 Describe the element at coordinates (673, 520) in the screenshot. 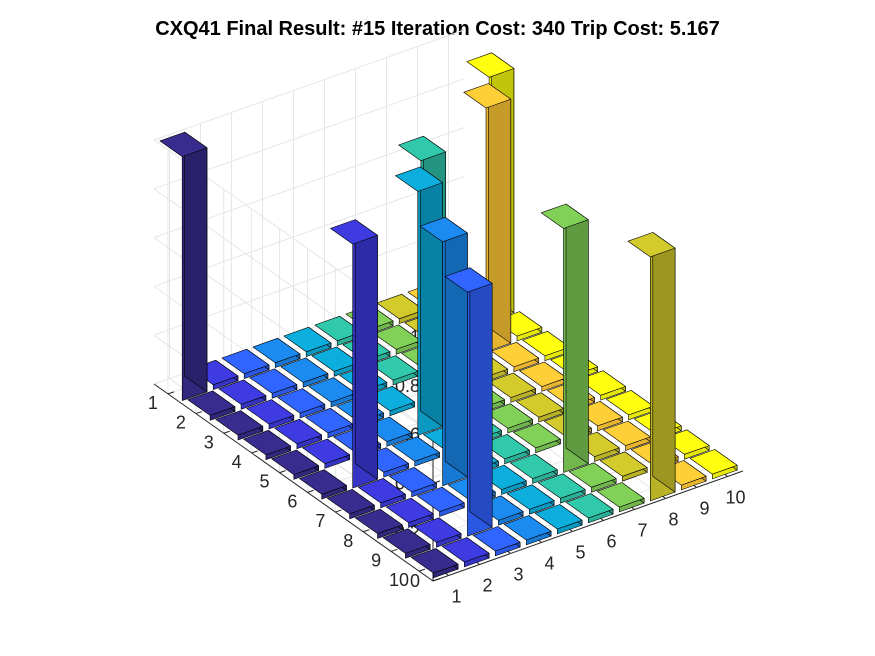

I see `column-tick-label: 8` at that location.